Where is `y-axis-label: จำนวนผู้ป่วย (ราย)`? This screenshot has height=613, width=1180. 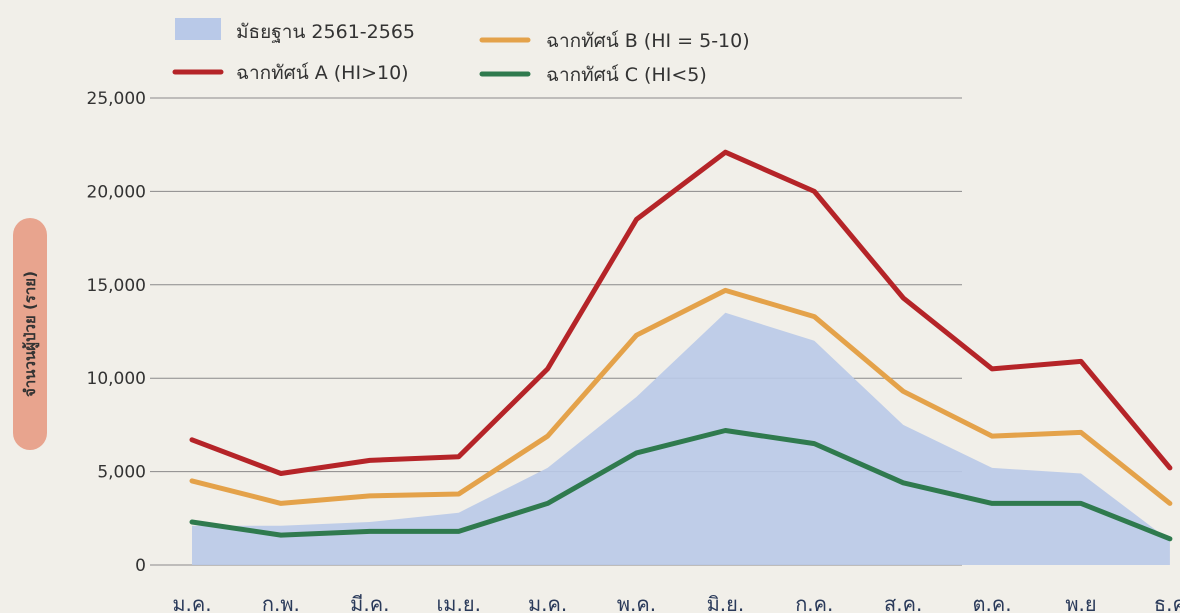
y-axis-label: จำนวนผู้ป่วย (ราย) is located at coordinates (30, 334).